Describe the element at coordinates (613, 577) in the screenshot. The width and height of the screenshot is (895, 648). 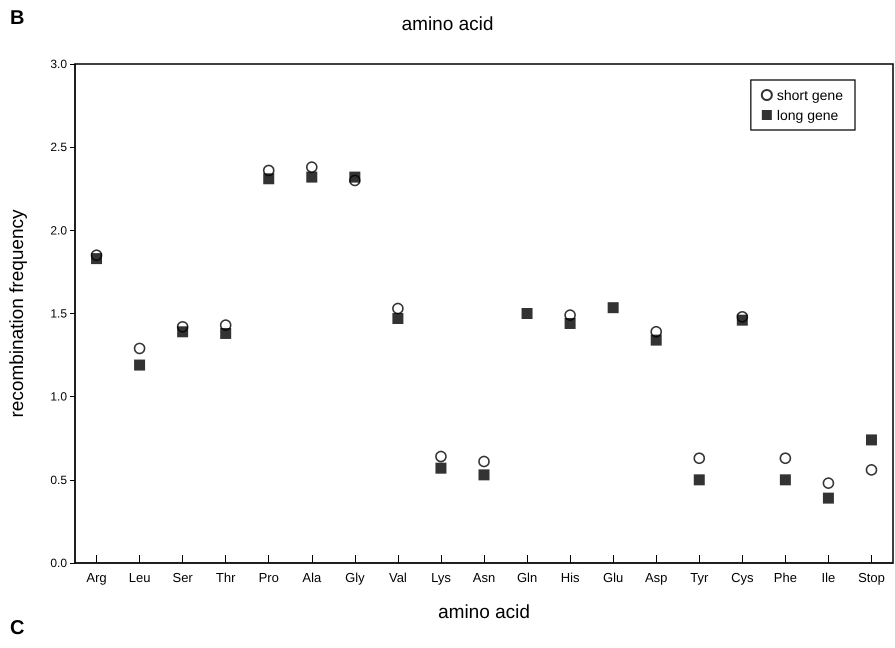
I see `x-tick-label: Glu` at that location.